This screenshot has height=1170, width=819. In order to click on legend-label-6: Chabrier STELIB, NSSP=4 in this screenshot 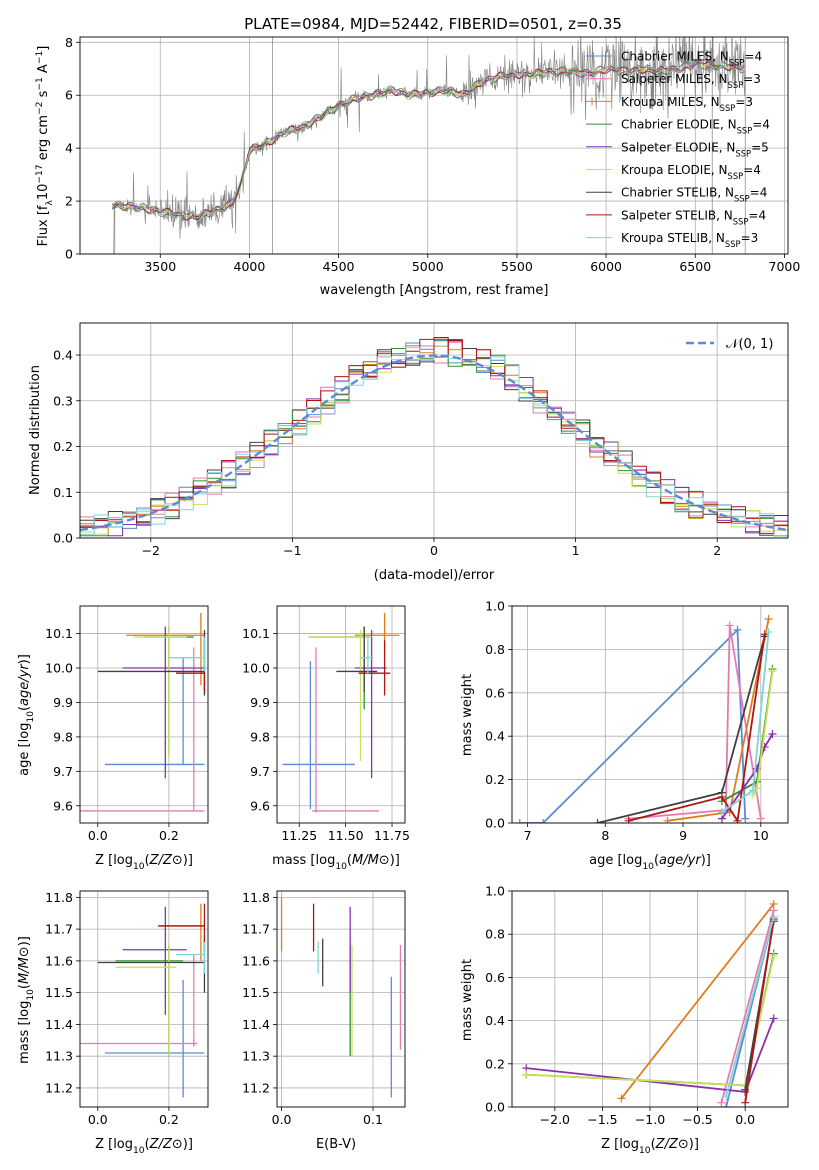, I will do `click(694, 195)`.